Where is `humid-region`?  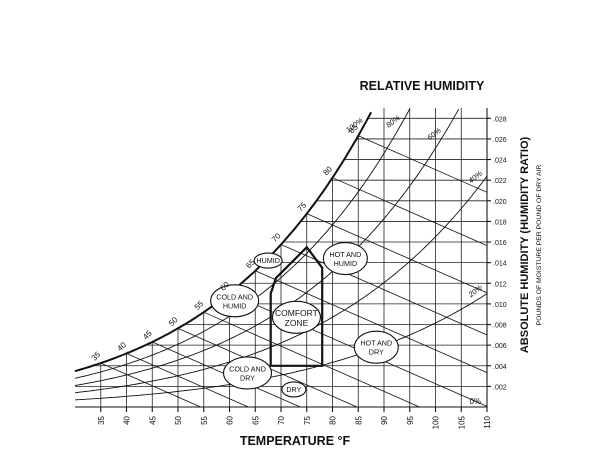 humid-region is located at coordinates (268, 260).